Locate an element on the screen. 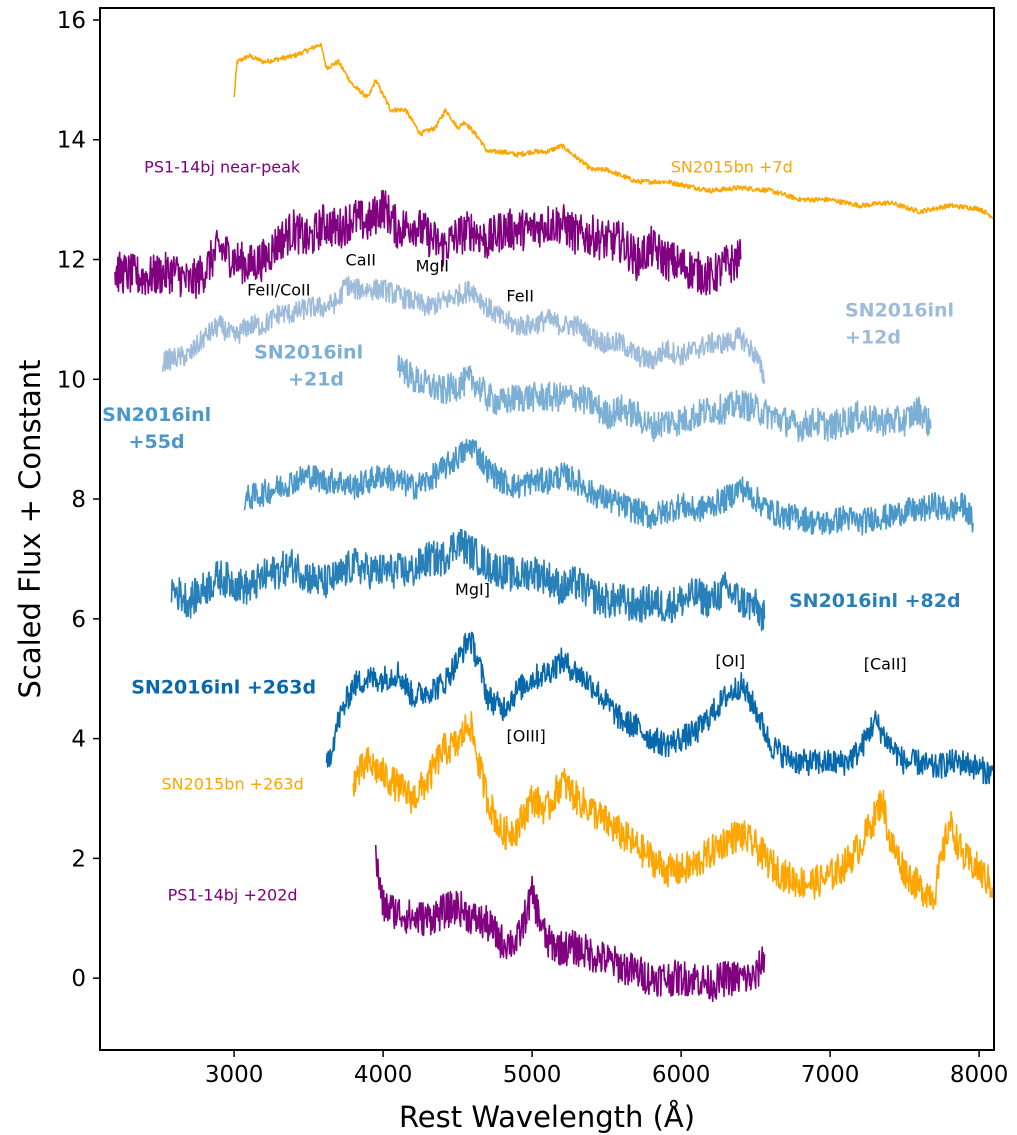  x-tick-label: 4000 is located at coordinates (383, 1075).